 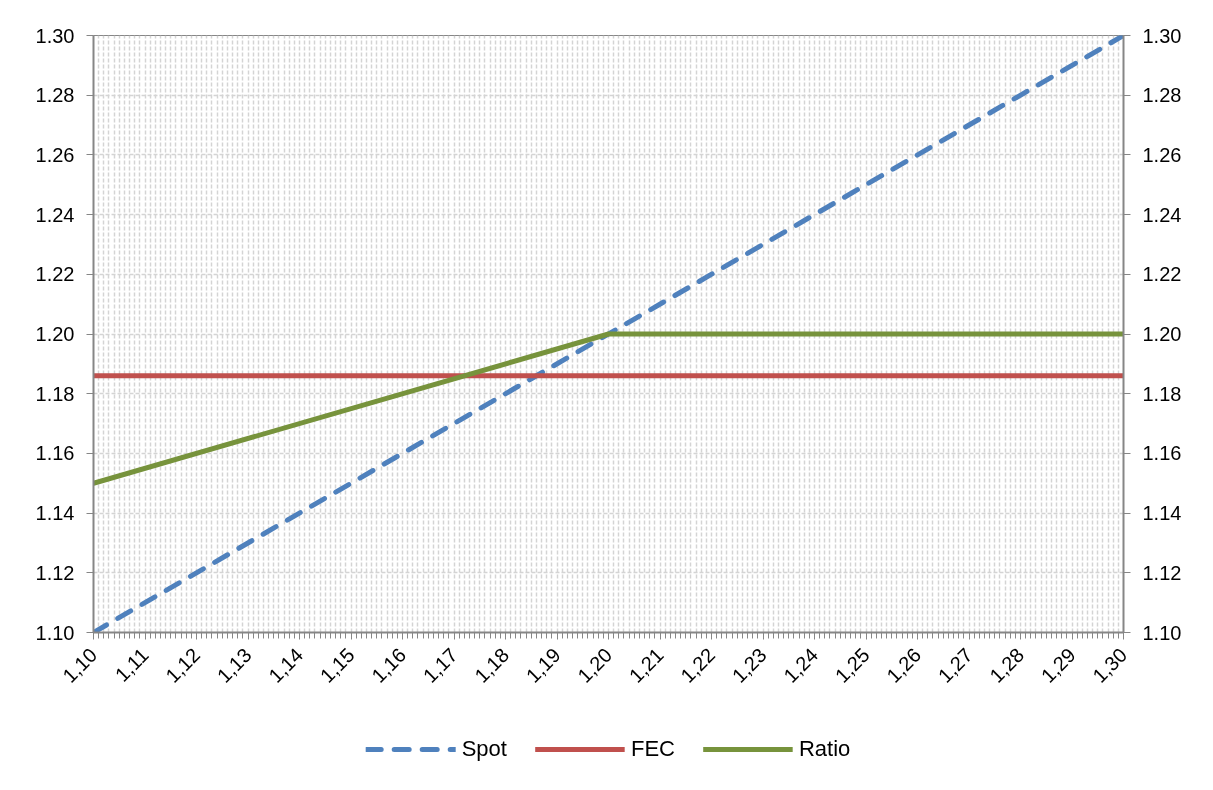 What do you see at coordinates (55, 154) in the screenshot?
I see `y-tick-label: 1.26` at bounding box center [55, 154].